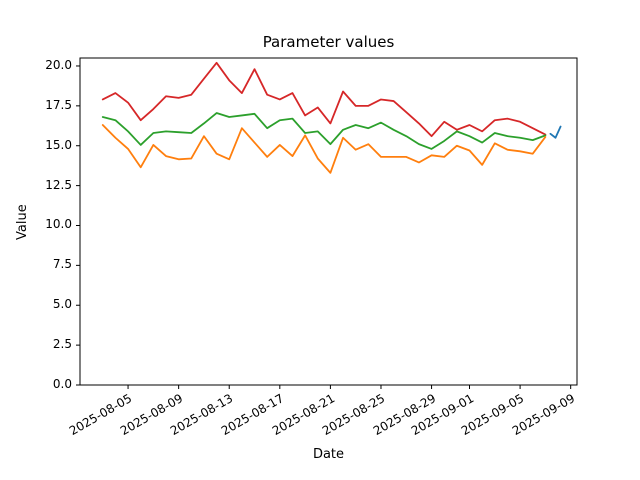 Image resolution: width=640 pixels, height=480 pixels. I want to click on y-axis-label: Value, so click(22, 222).